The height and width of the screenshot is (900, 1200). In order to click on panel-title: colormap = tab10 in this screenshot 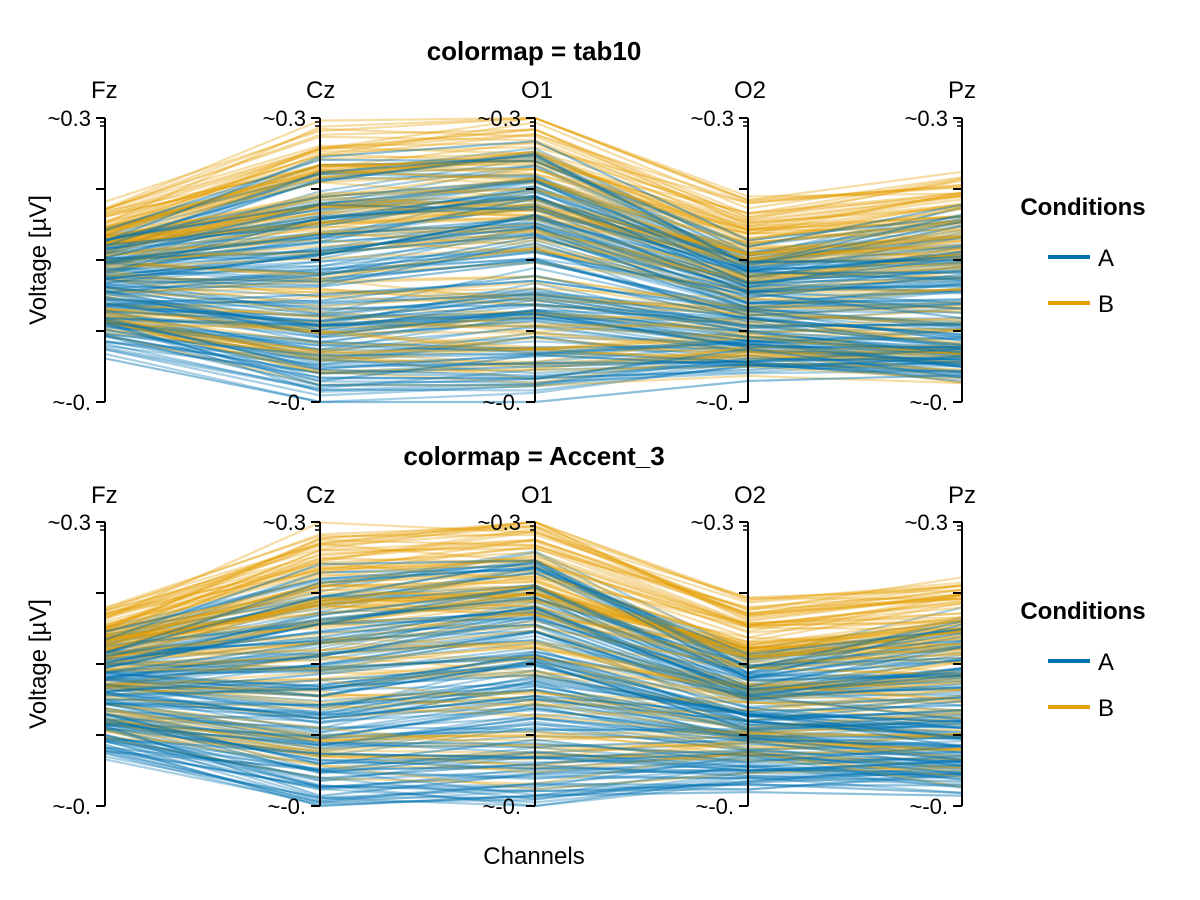, I will do `click(534, 51)`.